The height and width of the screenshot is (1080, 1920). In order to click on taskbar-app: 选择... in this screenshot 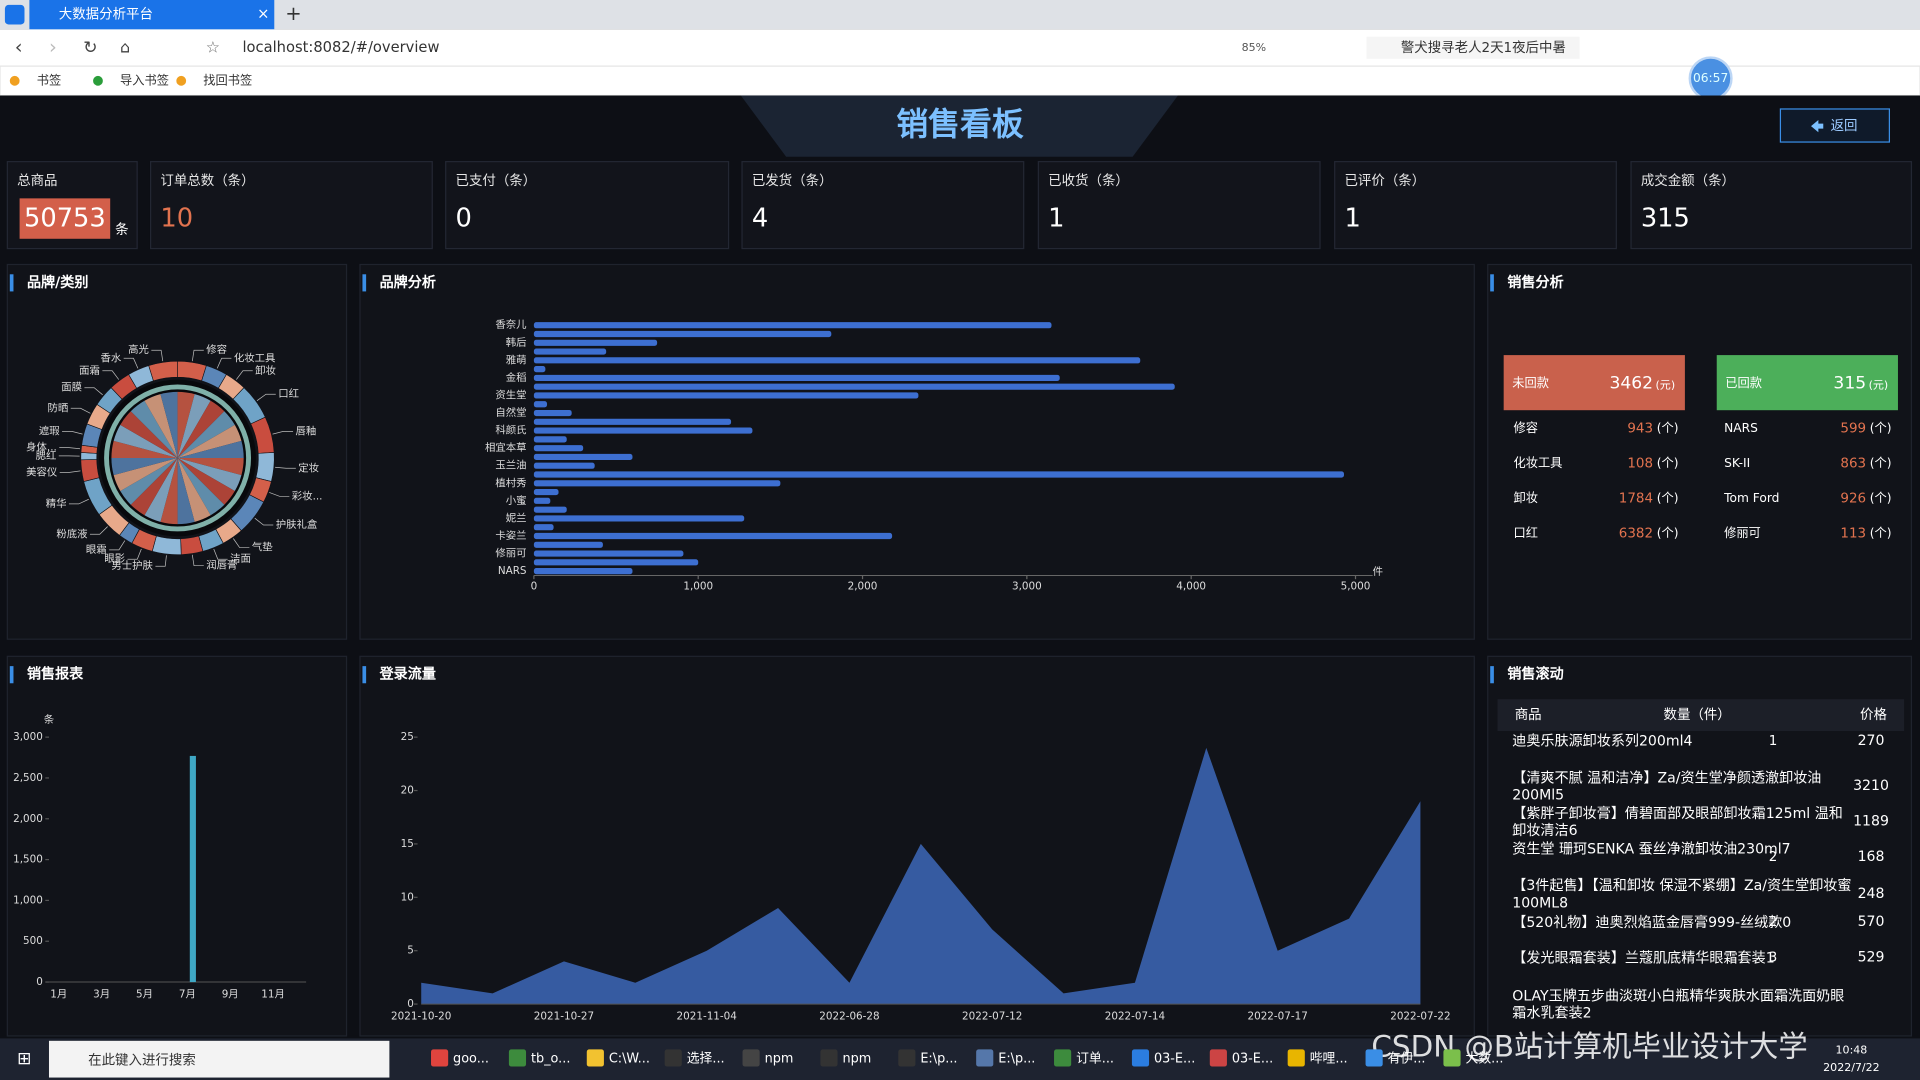, I will do `click(706, 1059)`.